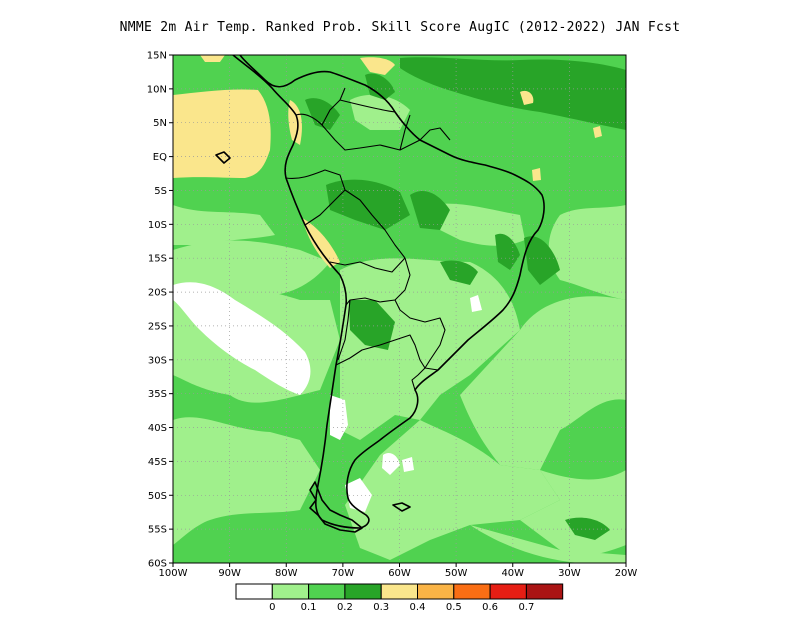 The height and width of the screenshot is (618, 800). Describe the element at coordinates (157, 496) in the screenshot. I see `lat-tick-label: 50S` at that location.